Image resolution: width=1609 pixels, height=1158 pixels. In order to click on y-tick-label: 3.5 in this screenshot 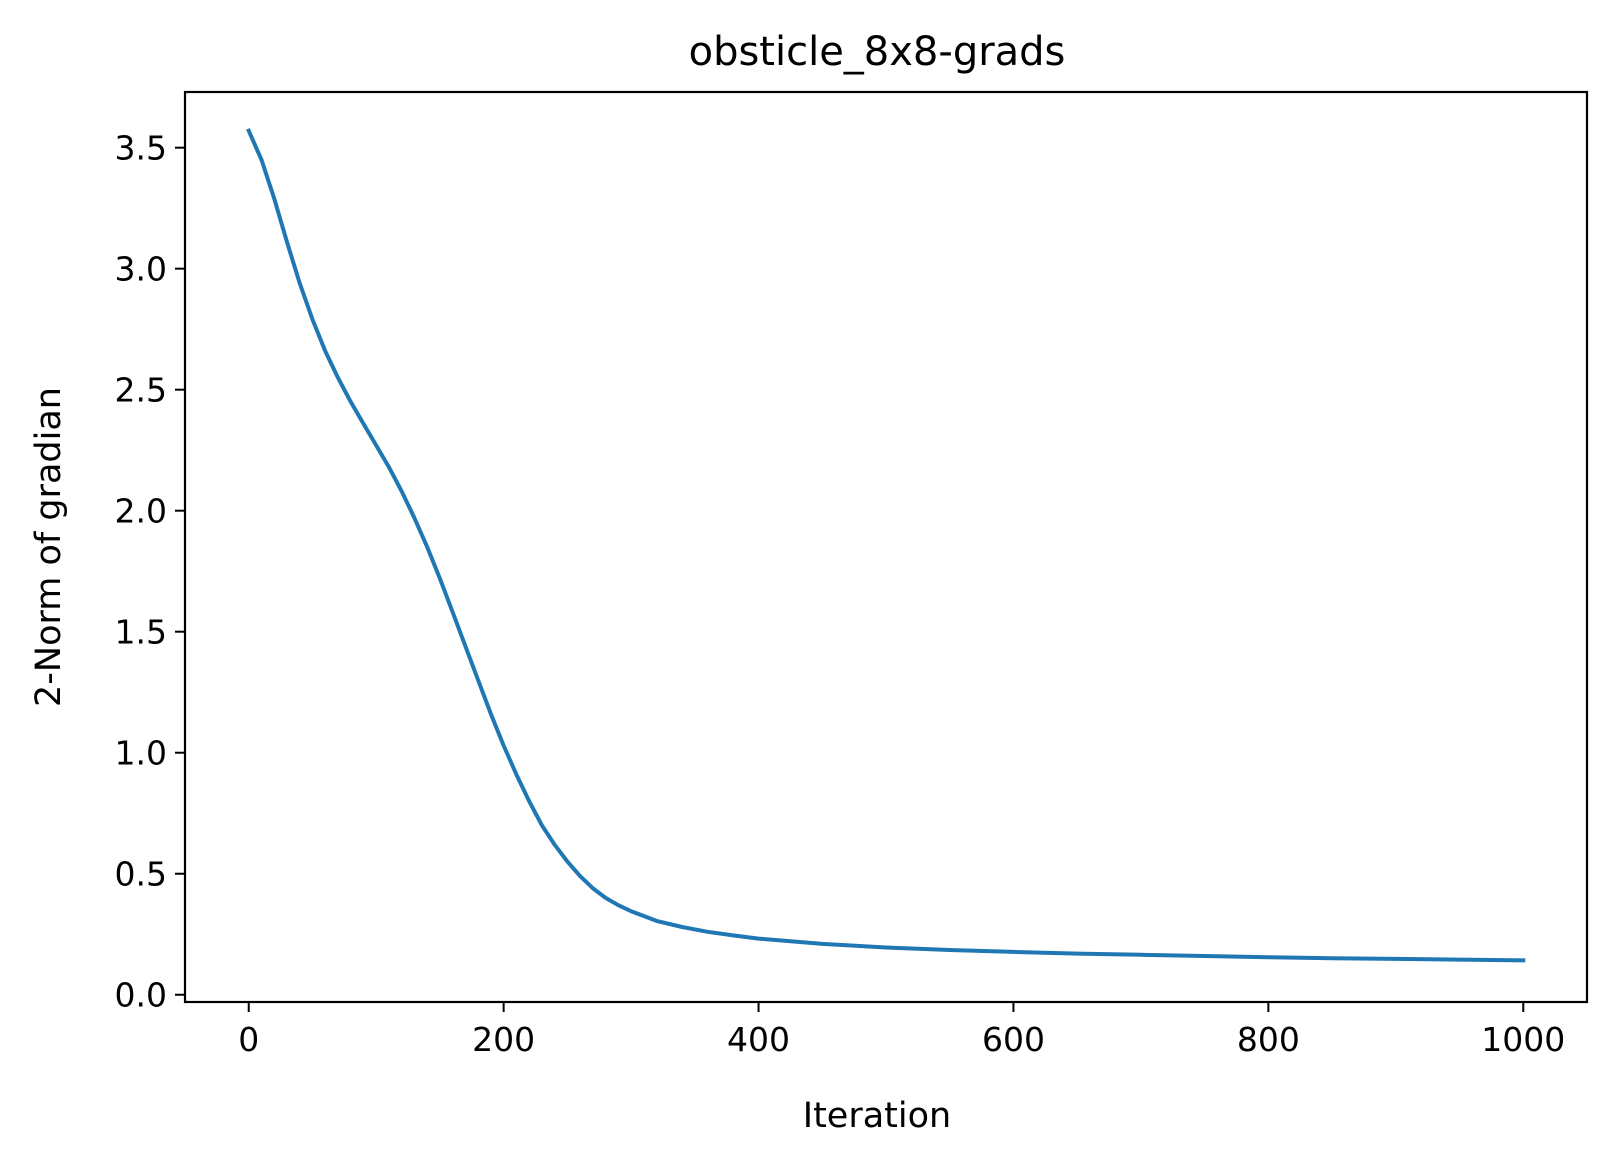, I will do `click(141, 148)`.